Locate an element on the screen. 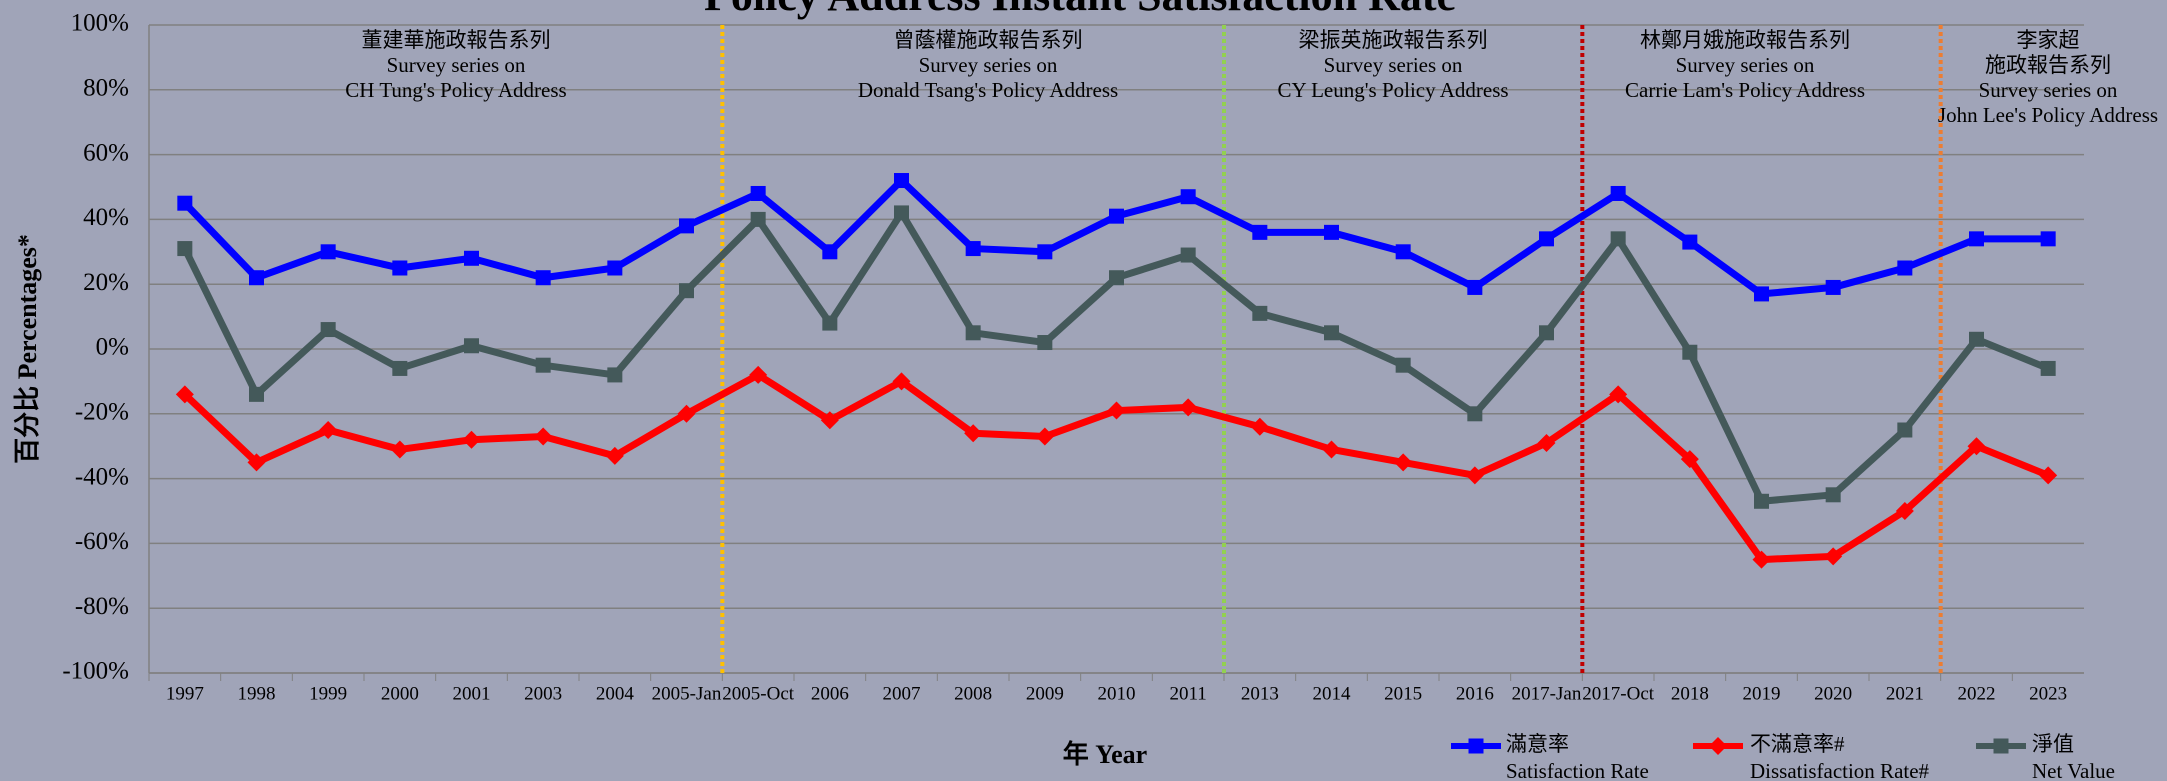 The image size is (2167, 781). period-note: Carrie Lam's Policy Address is located at coordinates (1745, 90).